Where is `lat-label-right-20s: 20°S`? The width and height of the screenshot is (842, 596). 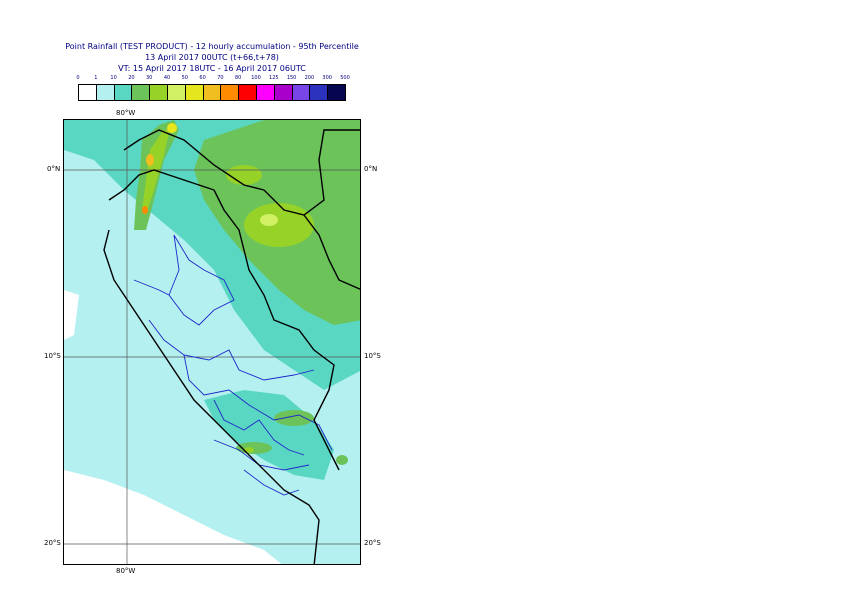
lat-label-right-20s: 20°S is located at coordinates (372, 543).